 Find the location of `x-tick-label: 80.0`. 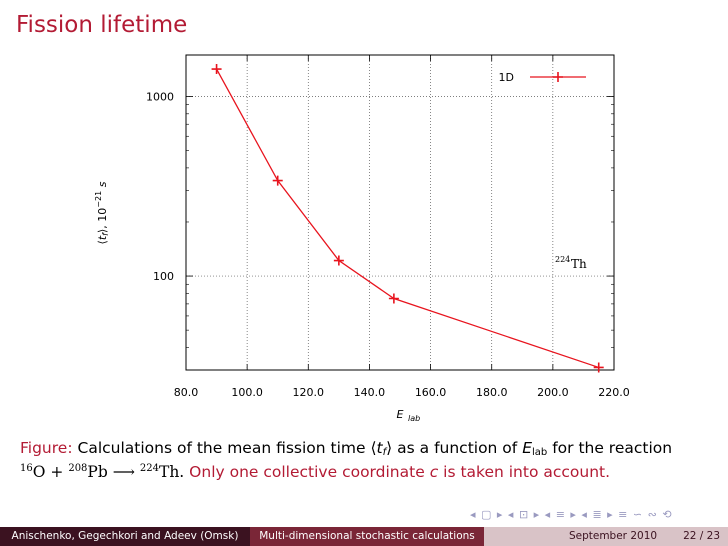

x-tick-label: 80.0 is located at coordinates (186, 392).